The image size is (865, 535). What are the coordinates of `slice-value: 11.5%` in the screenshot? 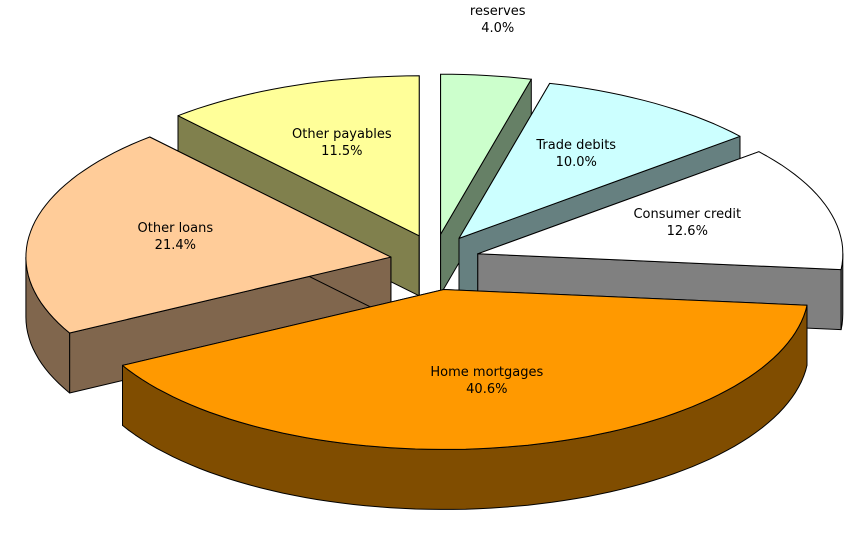 It's located at (342, 151).